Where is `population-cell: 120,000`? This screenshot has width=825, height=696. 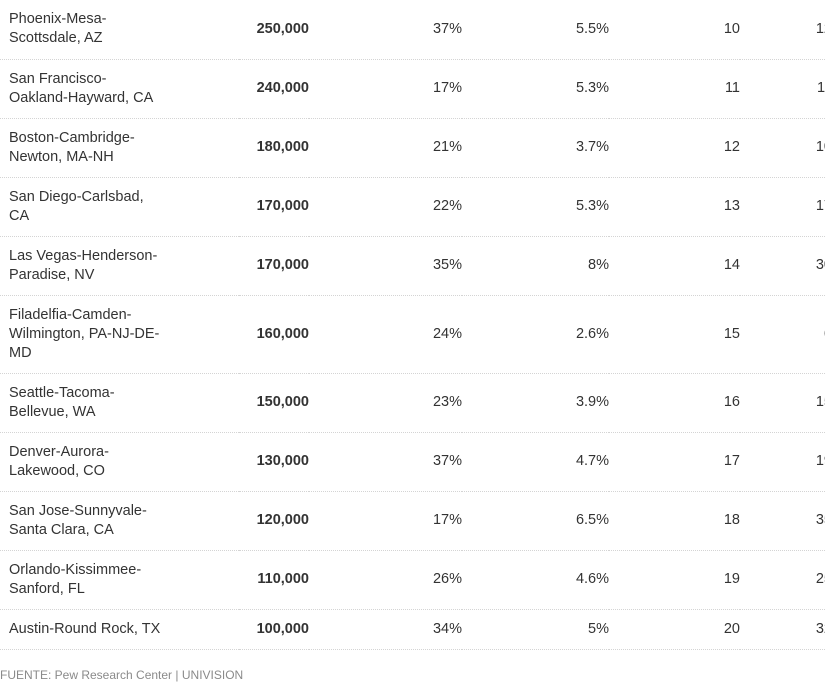
population-cell: 120,000 is located at coordinates (274, 521).